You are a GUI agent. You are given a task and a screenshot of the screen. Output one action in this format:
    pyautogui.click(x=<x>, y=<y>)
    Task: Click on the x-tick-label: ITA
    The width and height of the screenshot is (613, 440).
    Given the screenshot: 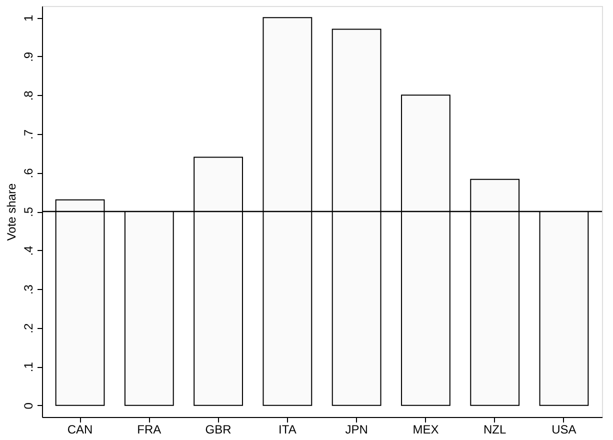 What is the action you would take?
    pyautogui.click(x=287, y=429)
    